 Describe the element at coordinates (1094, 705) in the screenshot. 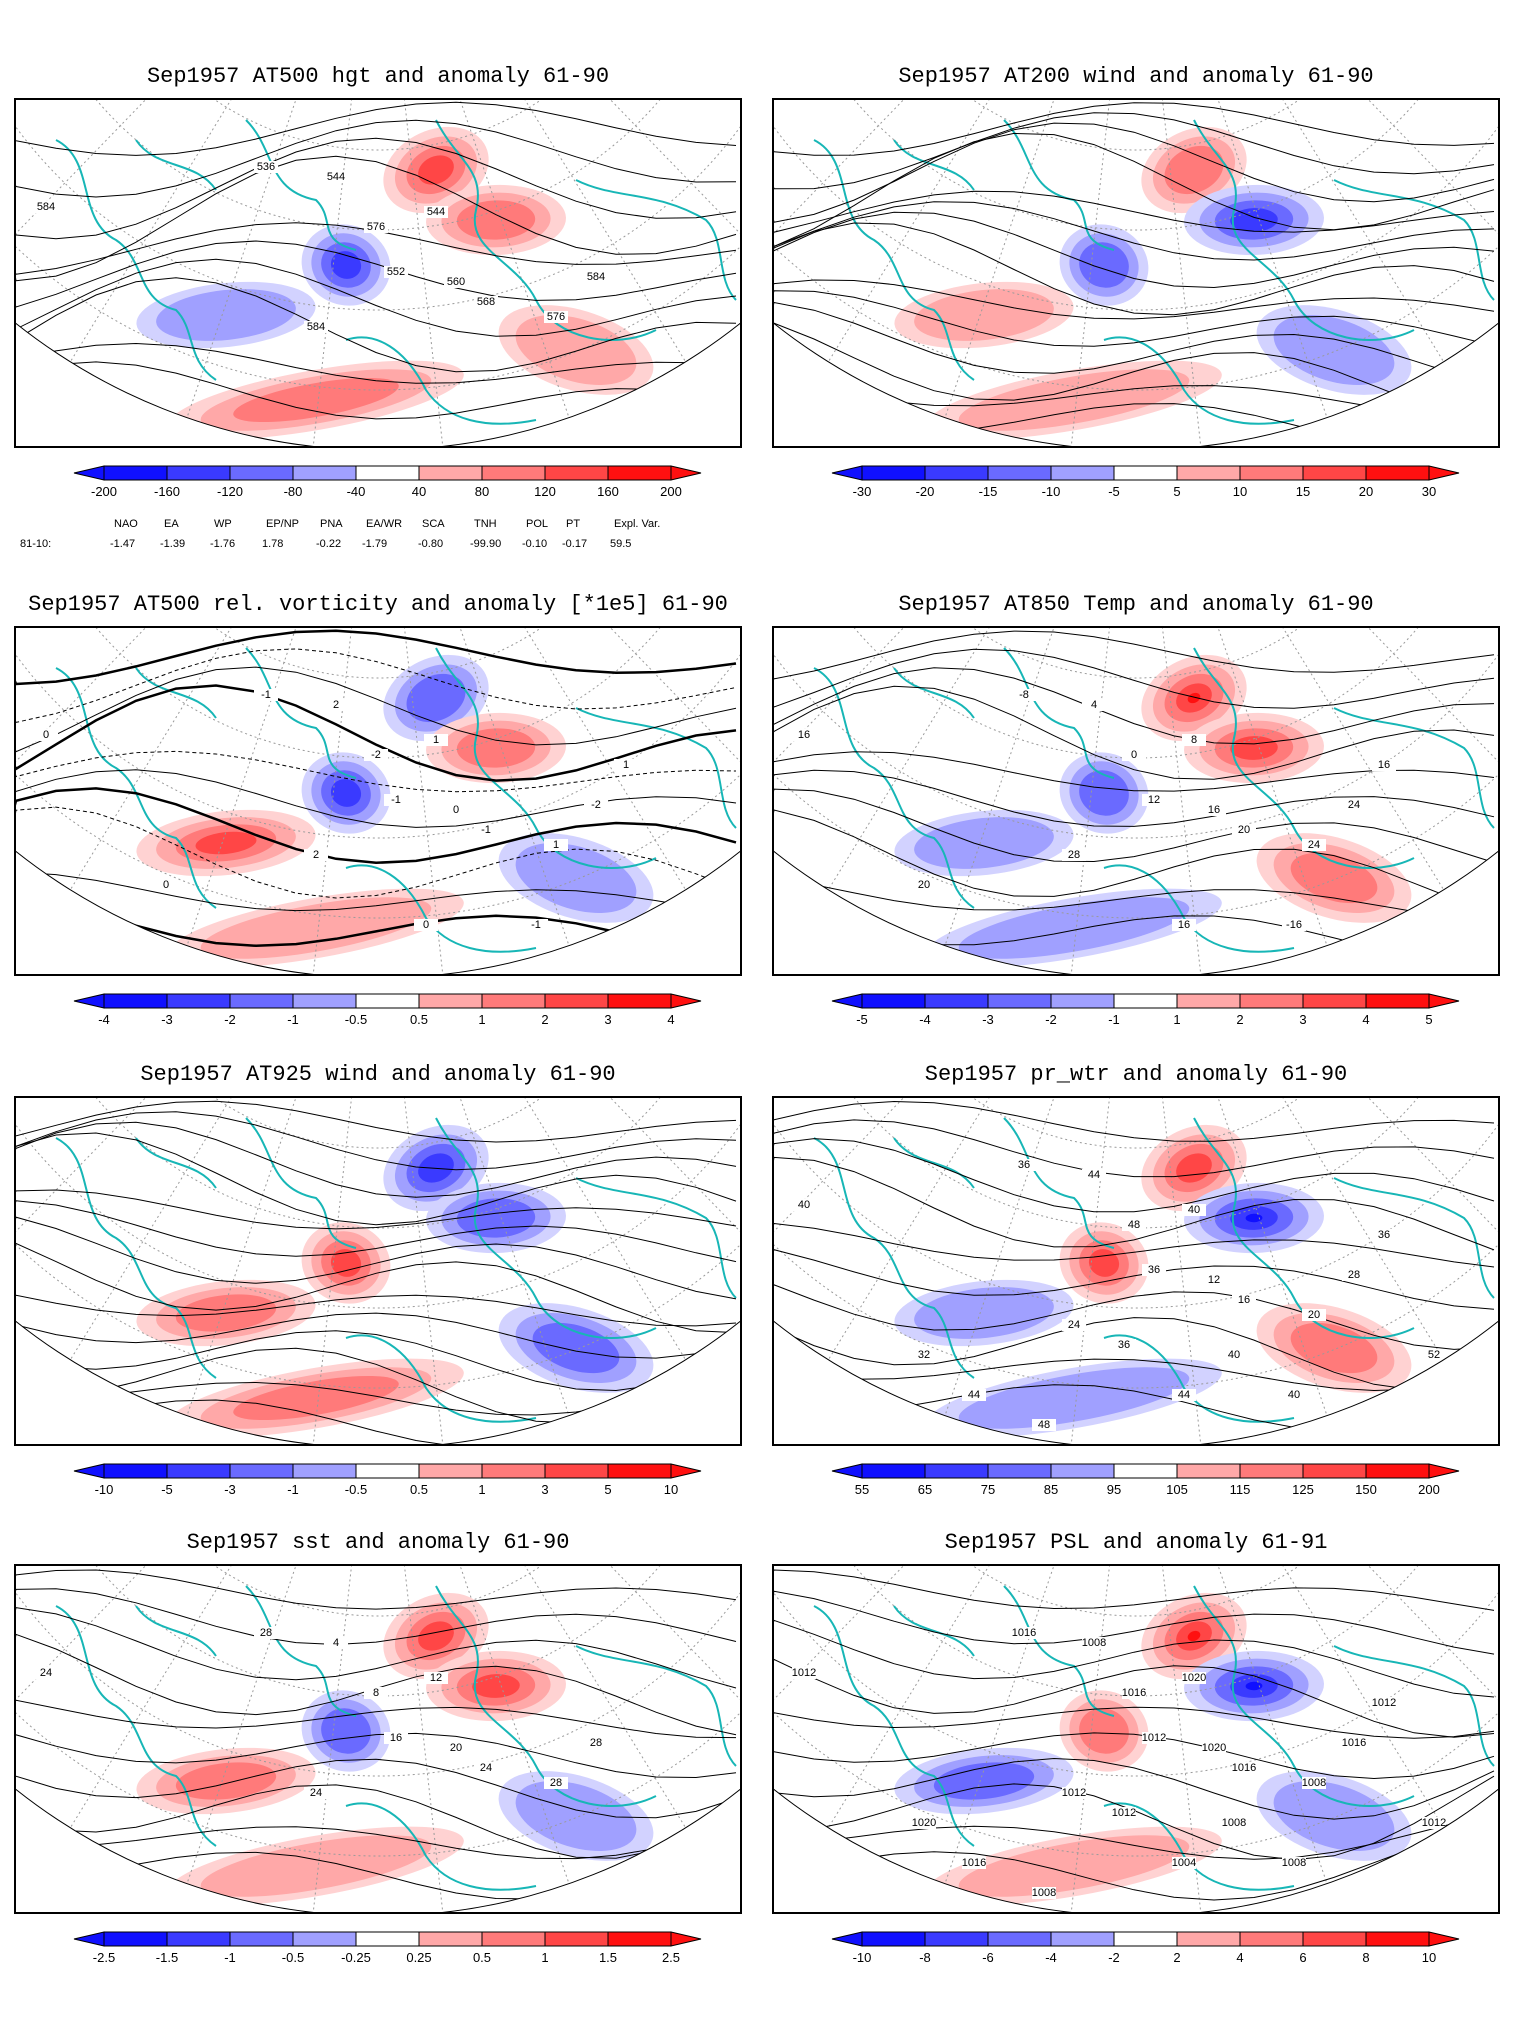

I see `contour-label: 4` at that location.